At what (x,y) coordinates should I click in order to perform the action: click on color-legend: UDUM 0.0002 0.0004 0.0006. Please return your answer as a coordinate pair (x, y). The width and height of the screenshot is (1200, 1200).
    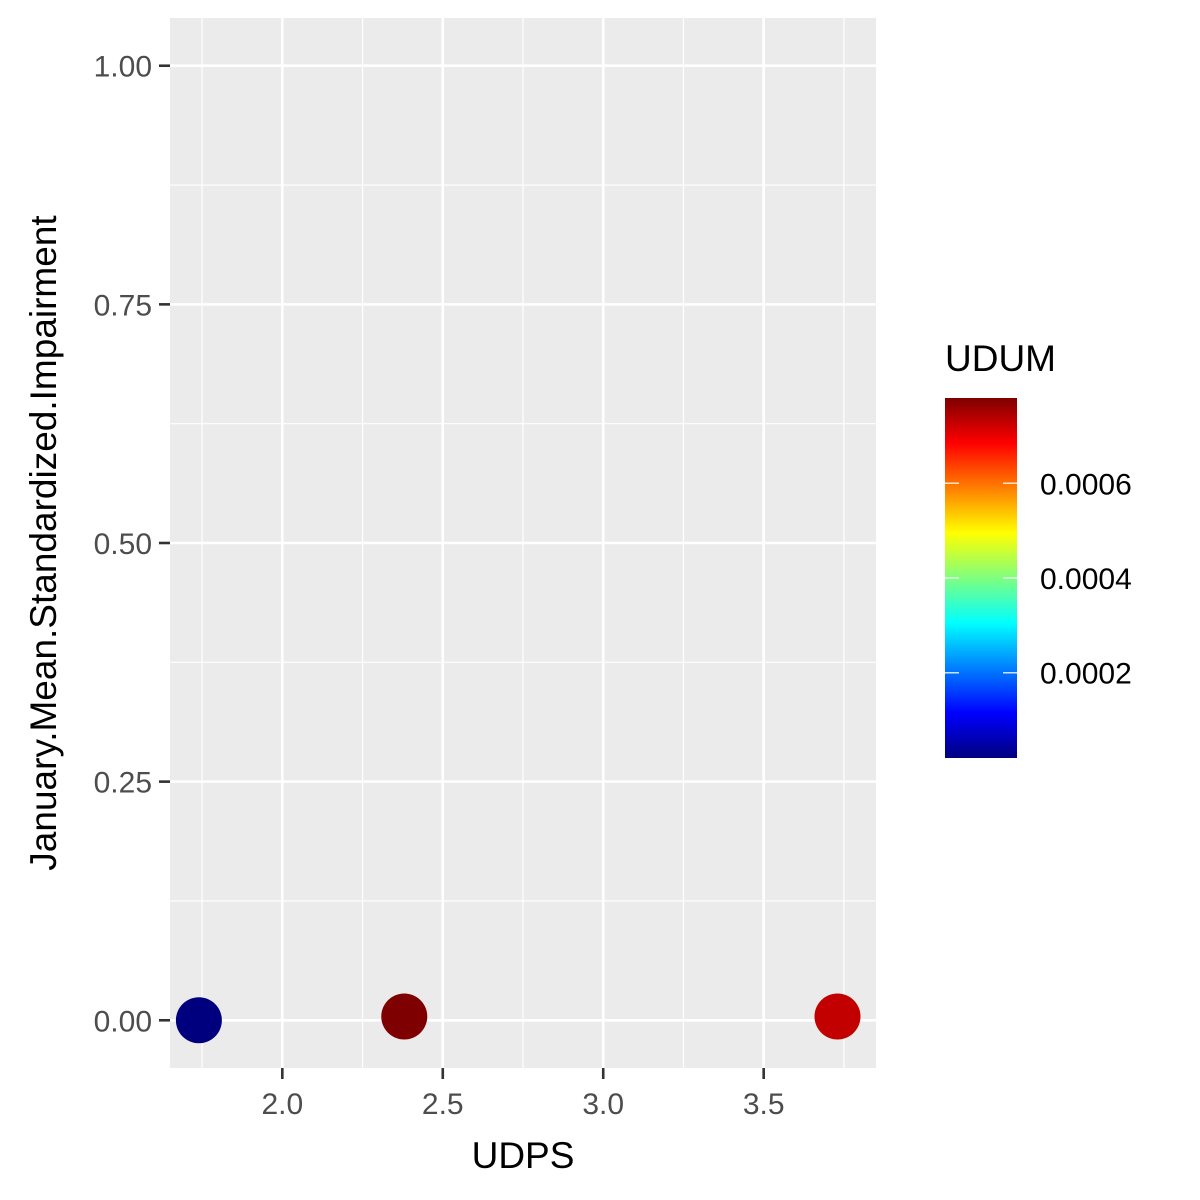
    Looking at the image, I should click on (1038, 548).